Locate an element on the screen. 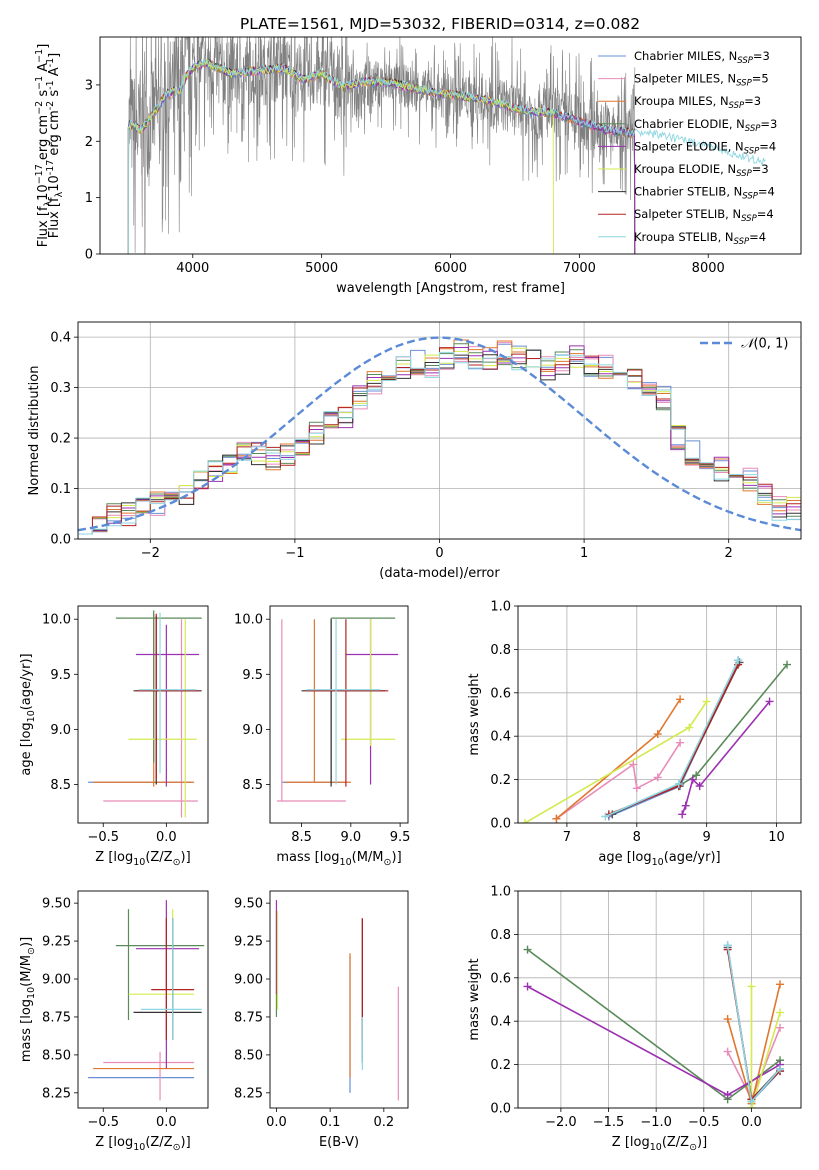 This screenshot has width=819, height=1170. mass_weight_vs_age-series is located at coordinates (656, 739).